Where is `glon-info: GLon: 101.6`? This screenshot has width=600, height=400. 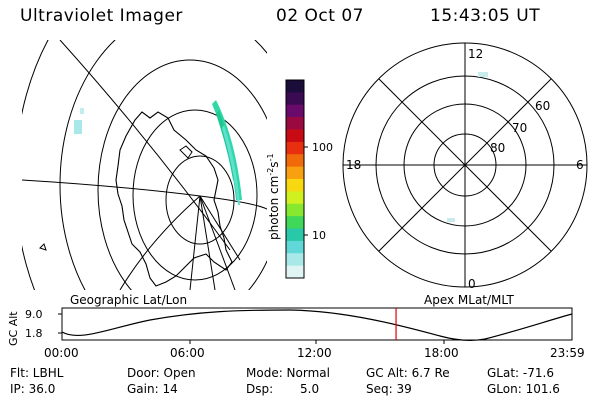
glon-info: GLon: 101.6 is located at coordinates (523, 389).